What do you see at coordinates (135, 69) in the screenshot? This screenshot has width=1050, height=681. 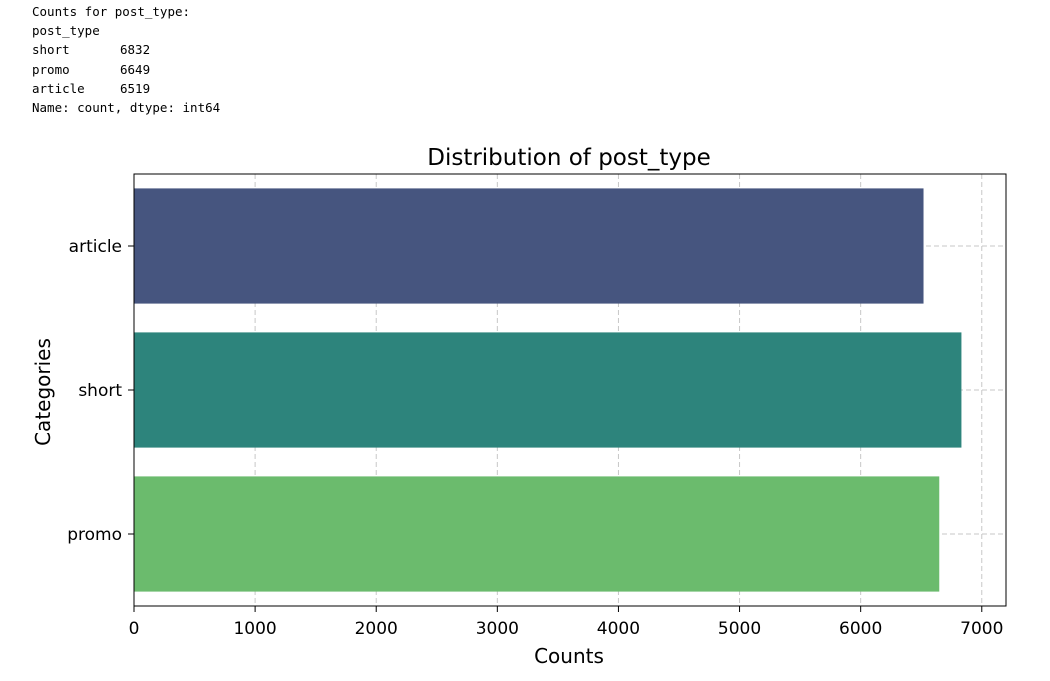 I see `output-row-value: 6649` at bounding box center [135, 69].